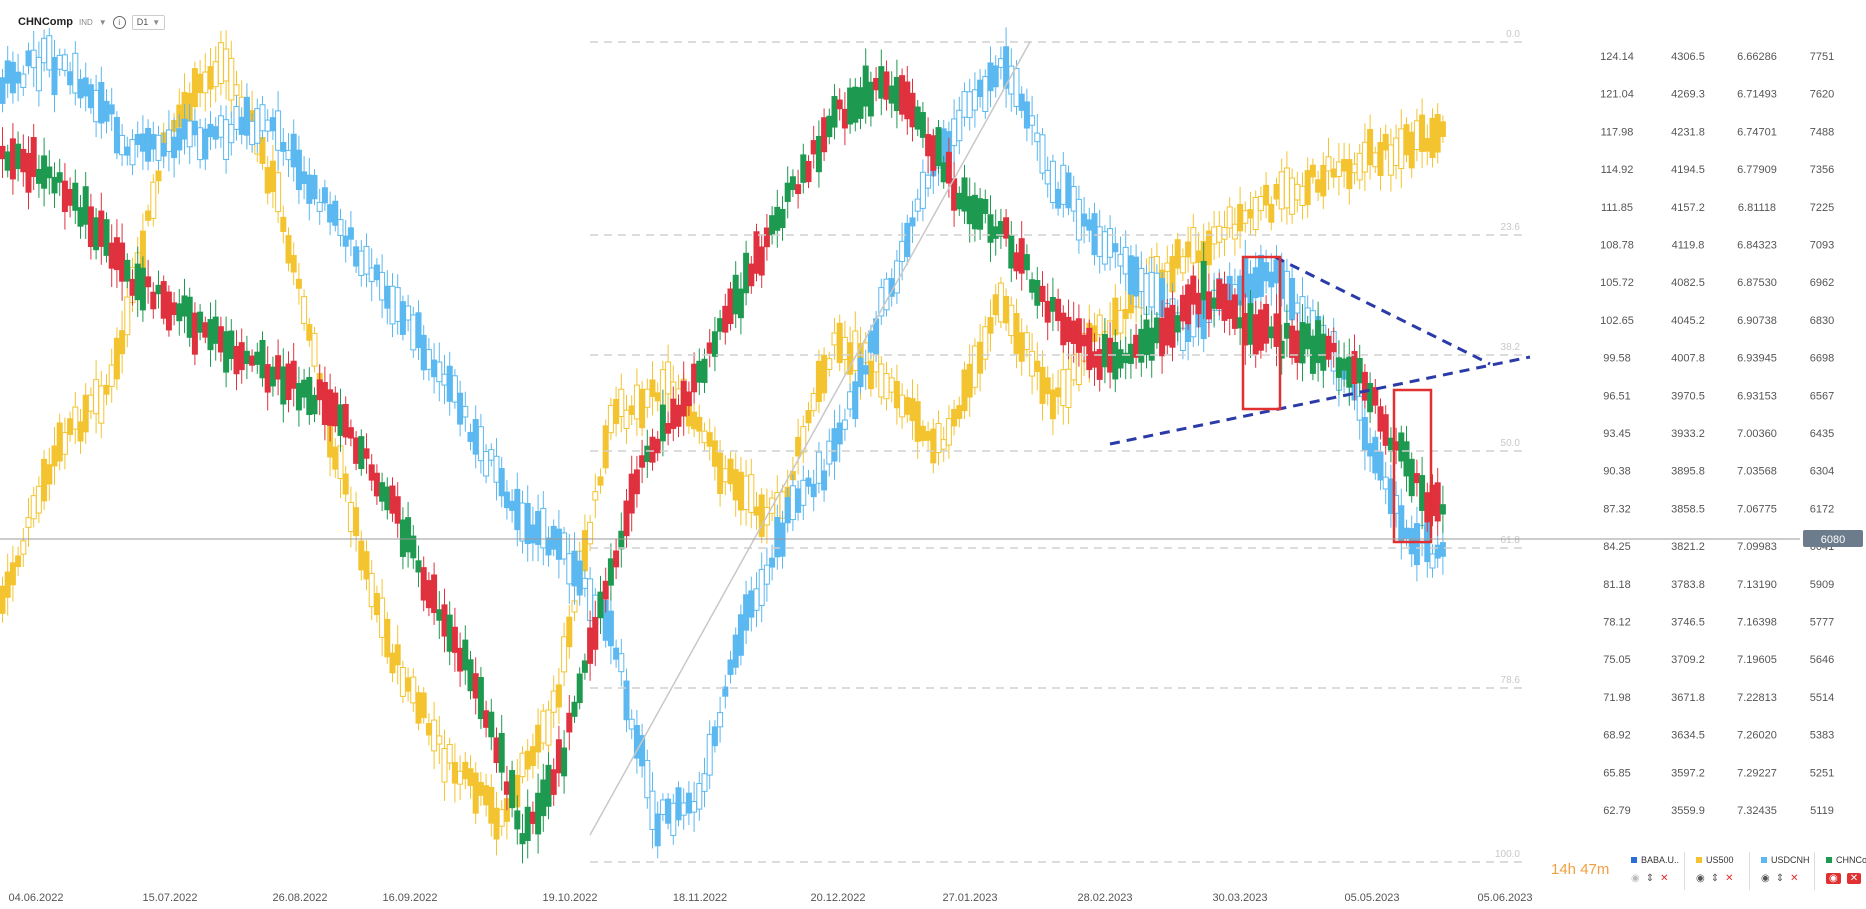 The image size is (1866, 909). What do you see at coordinates (1617, 509) in the screenshot?
I see `y-tick-baba: 87.32` at bounding box center [1617, 509].